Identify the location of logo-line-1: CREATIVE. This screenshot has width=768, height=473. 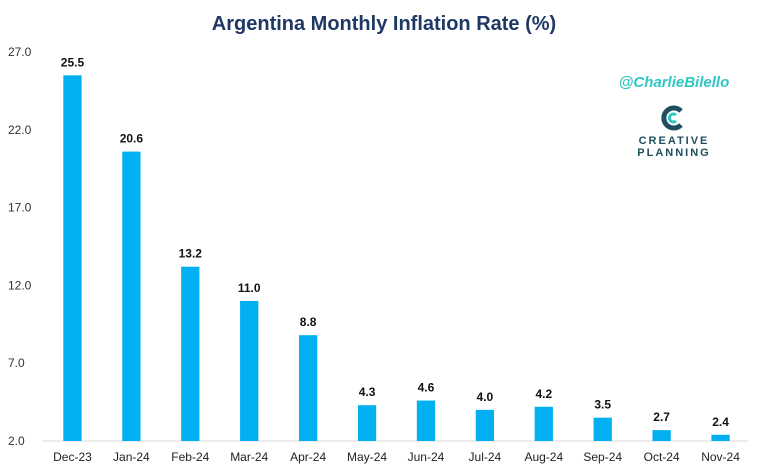
(674, 141).